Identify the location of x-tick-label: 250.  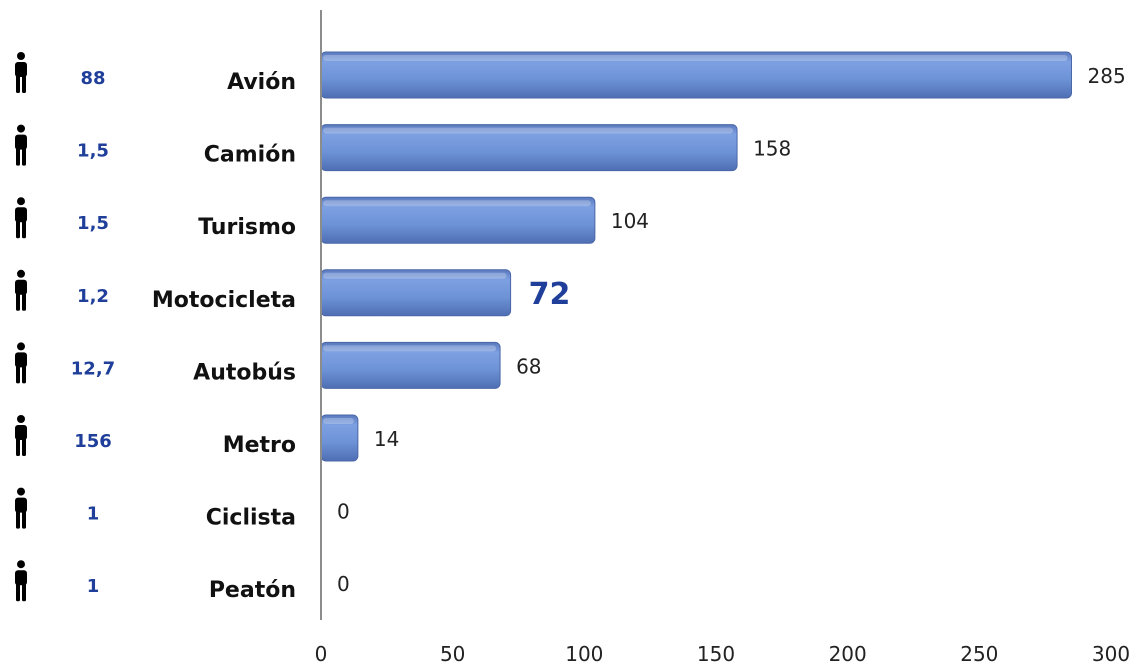
(979, 654).